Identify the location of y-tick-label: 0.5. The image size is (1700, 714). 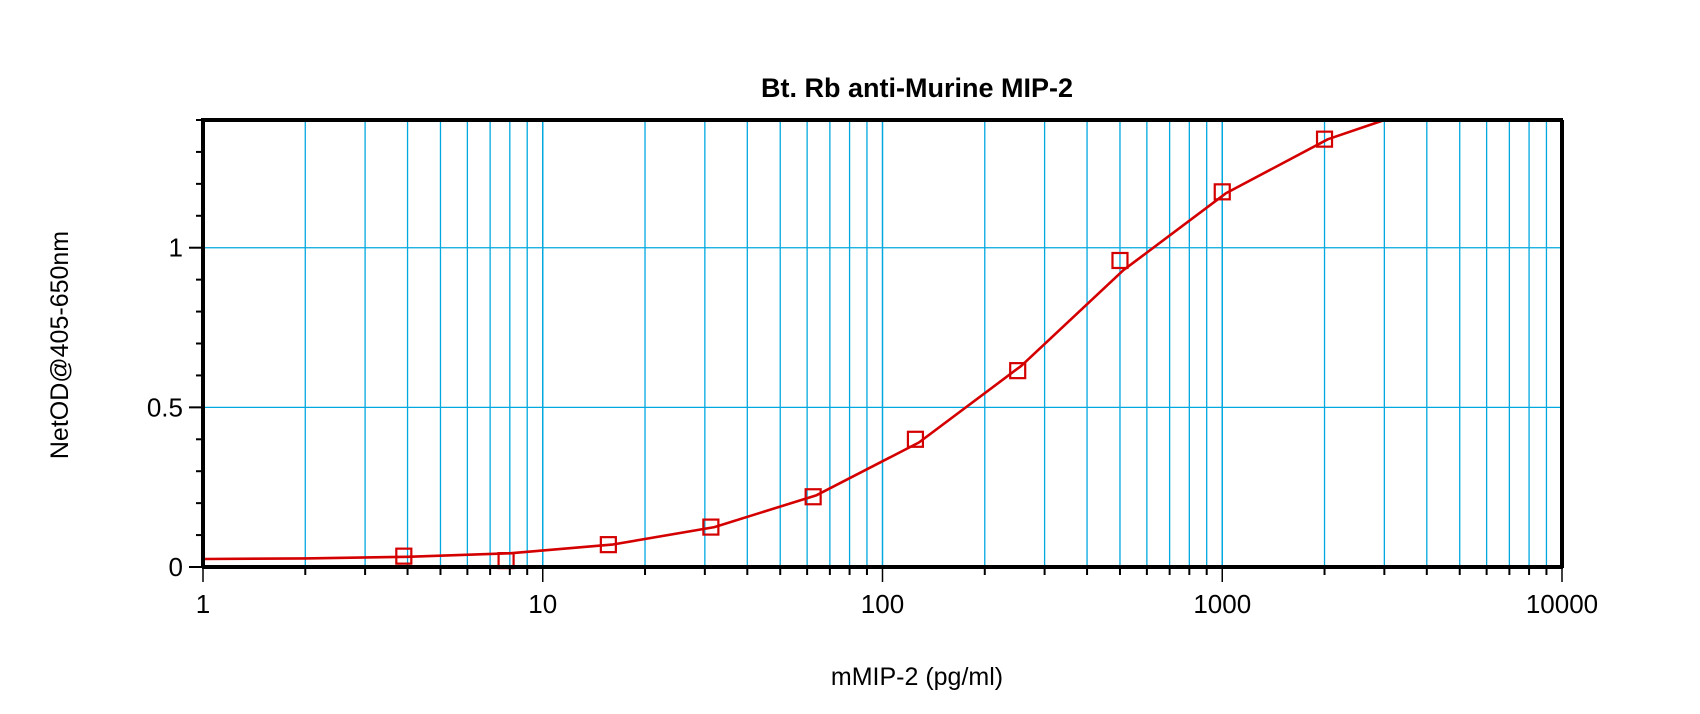
(165, 407).